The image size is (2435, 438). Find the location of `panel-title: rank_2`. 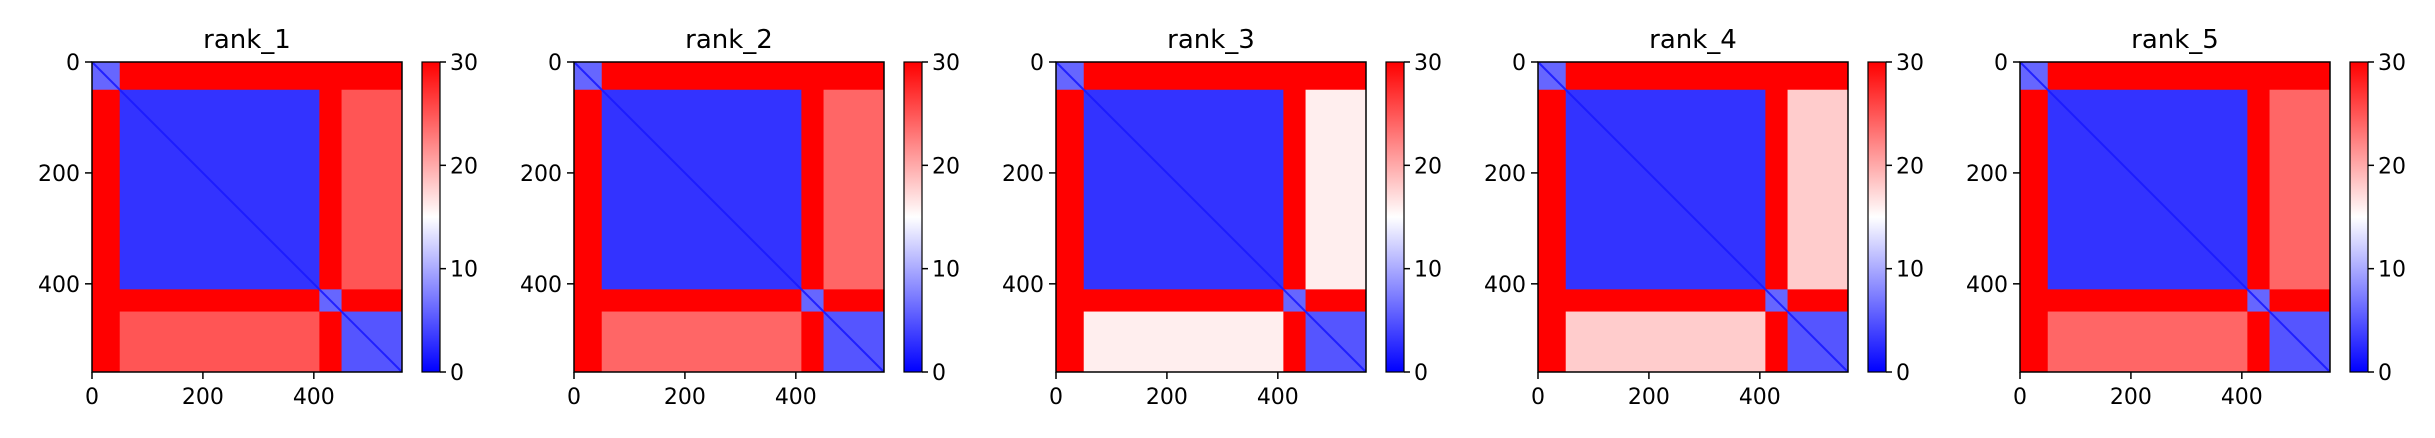

panel-title: rank_2 is located at coordinates (729, 40).